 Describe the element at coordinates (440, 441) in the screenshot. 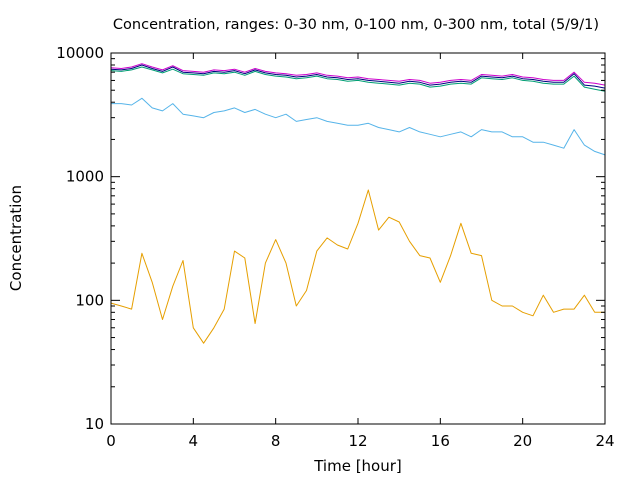

I see `x-tick-label: 16` at that location.